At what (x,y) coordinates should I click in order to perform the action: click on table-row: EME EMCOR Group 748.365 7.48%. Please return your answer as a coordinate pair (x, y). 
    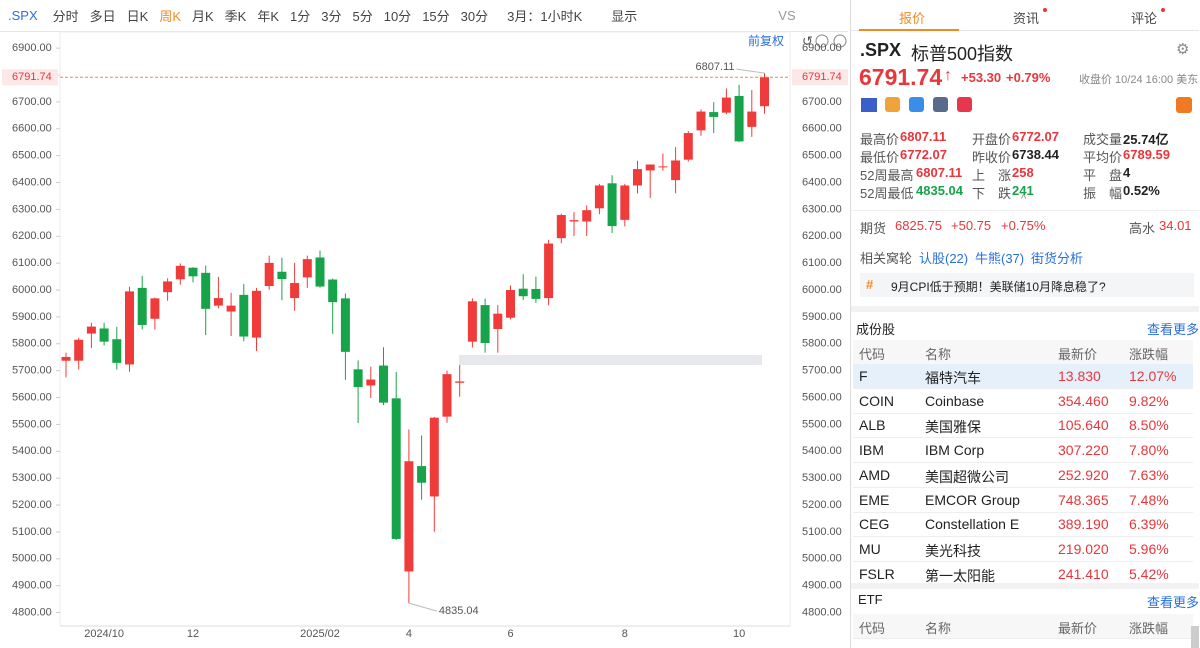
    Looking at the image, I should click on (1023, 500).